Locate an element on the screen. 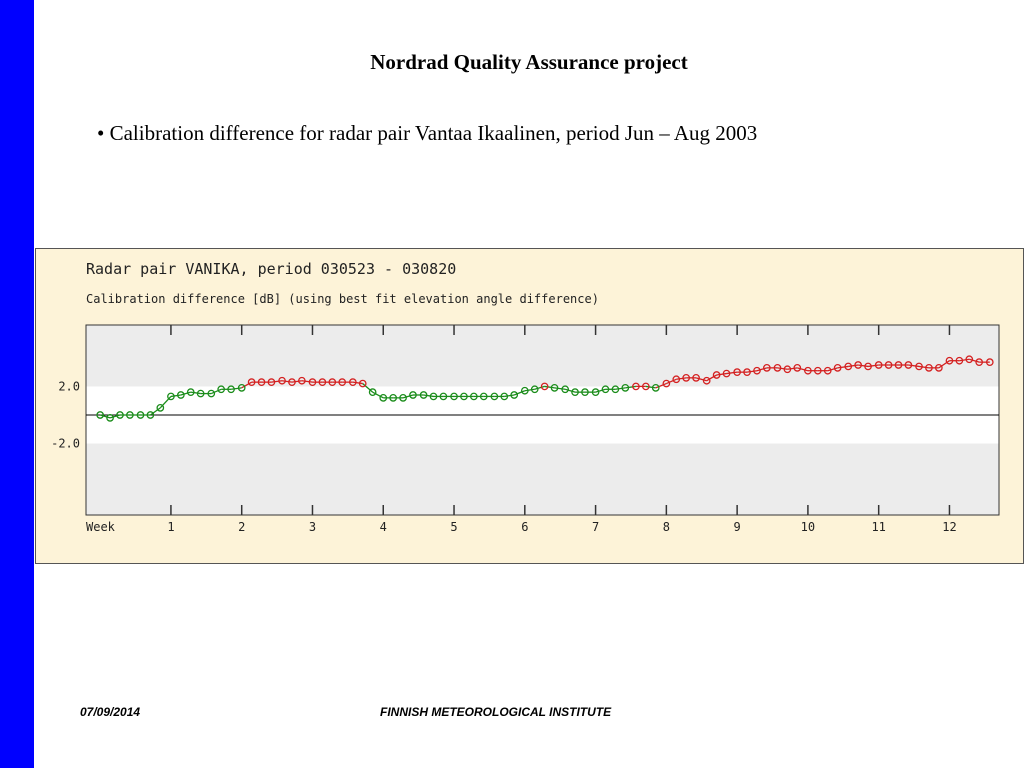  x-tick-label: 5 is located at coordinates (453, 527).